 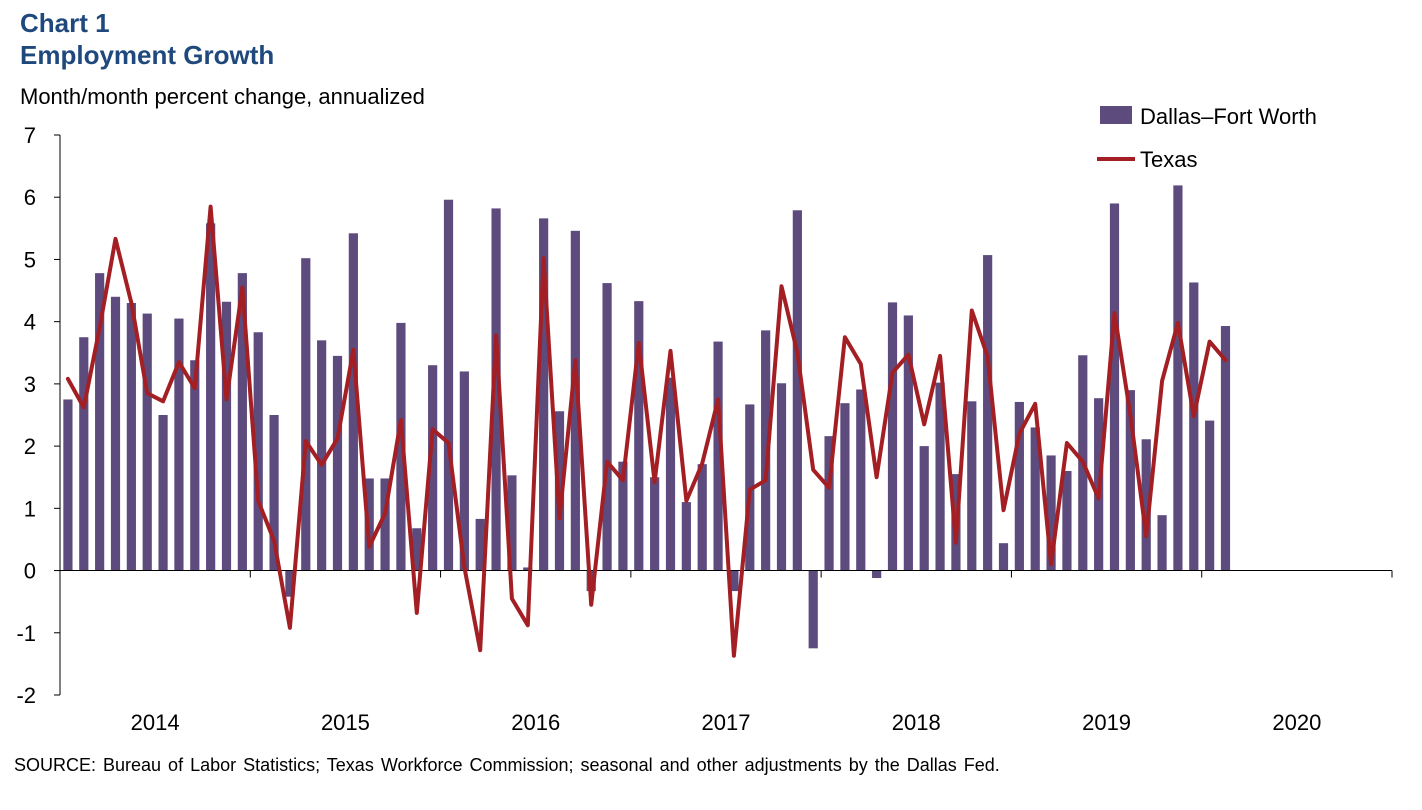 I want to click on y-tick-label: -1, so click(x=26, y=633).